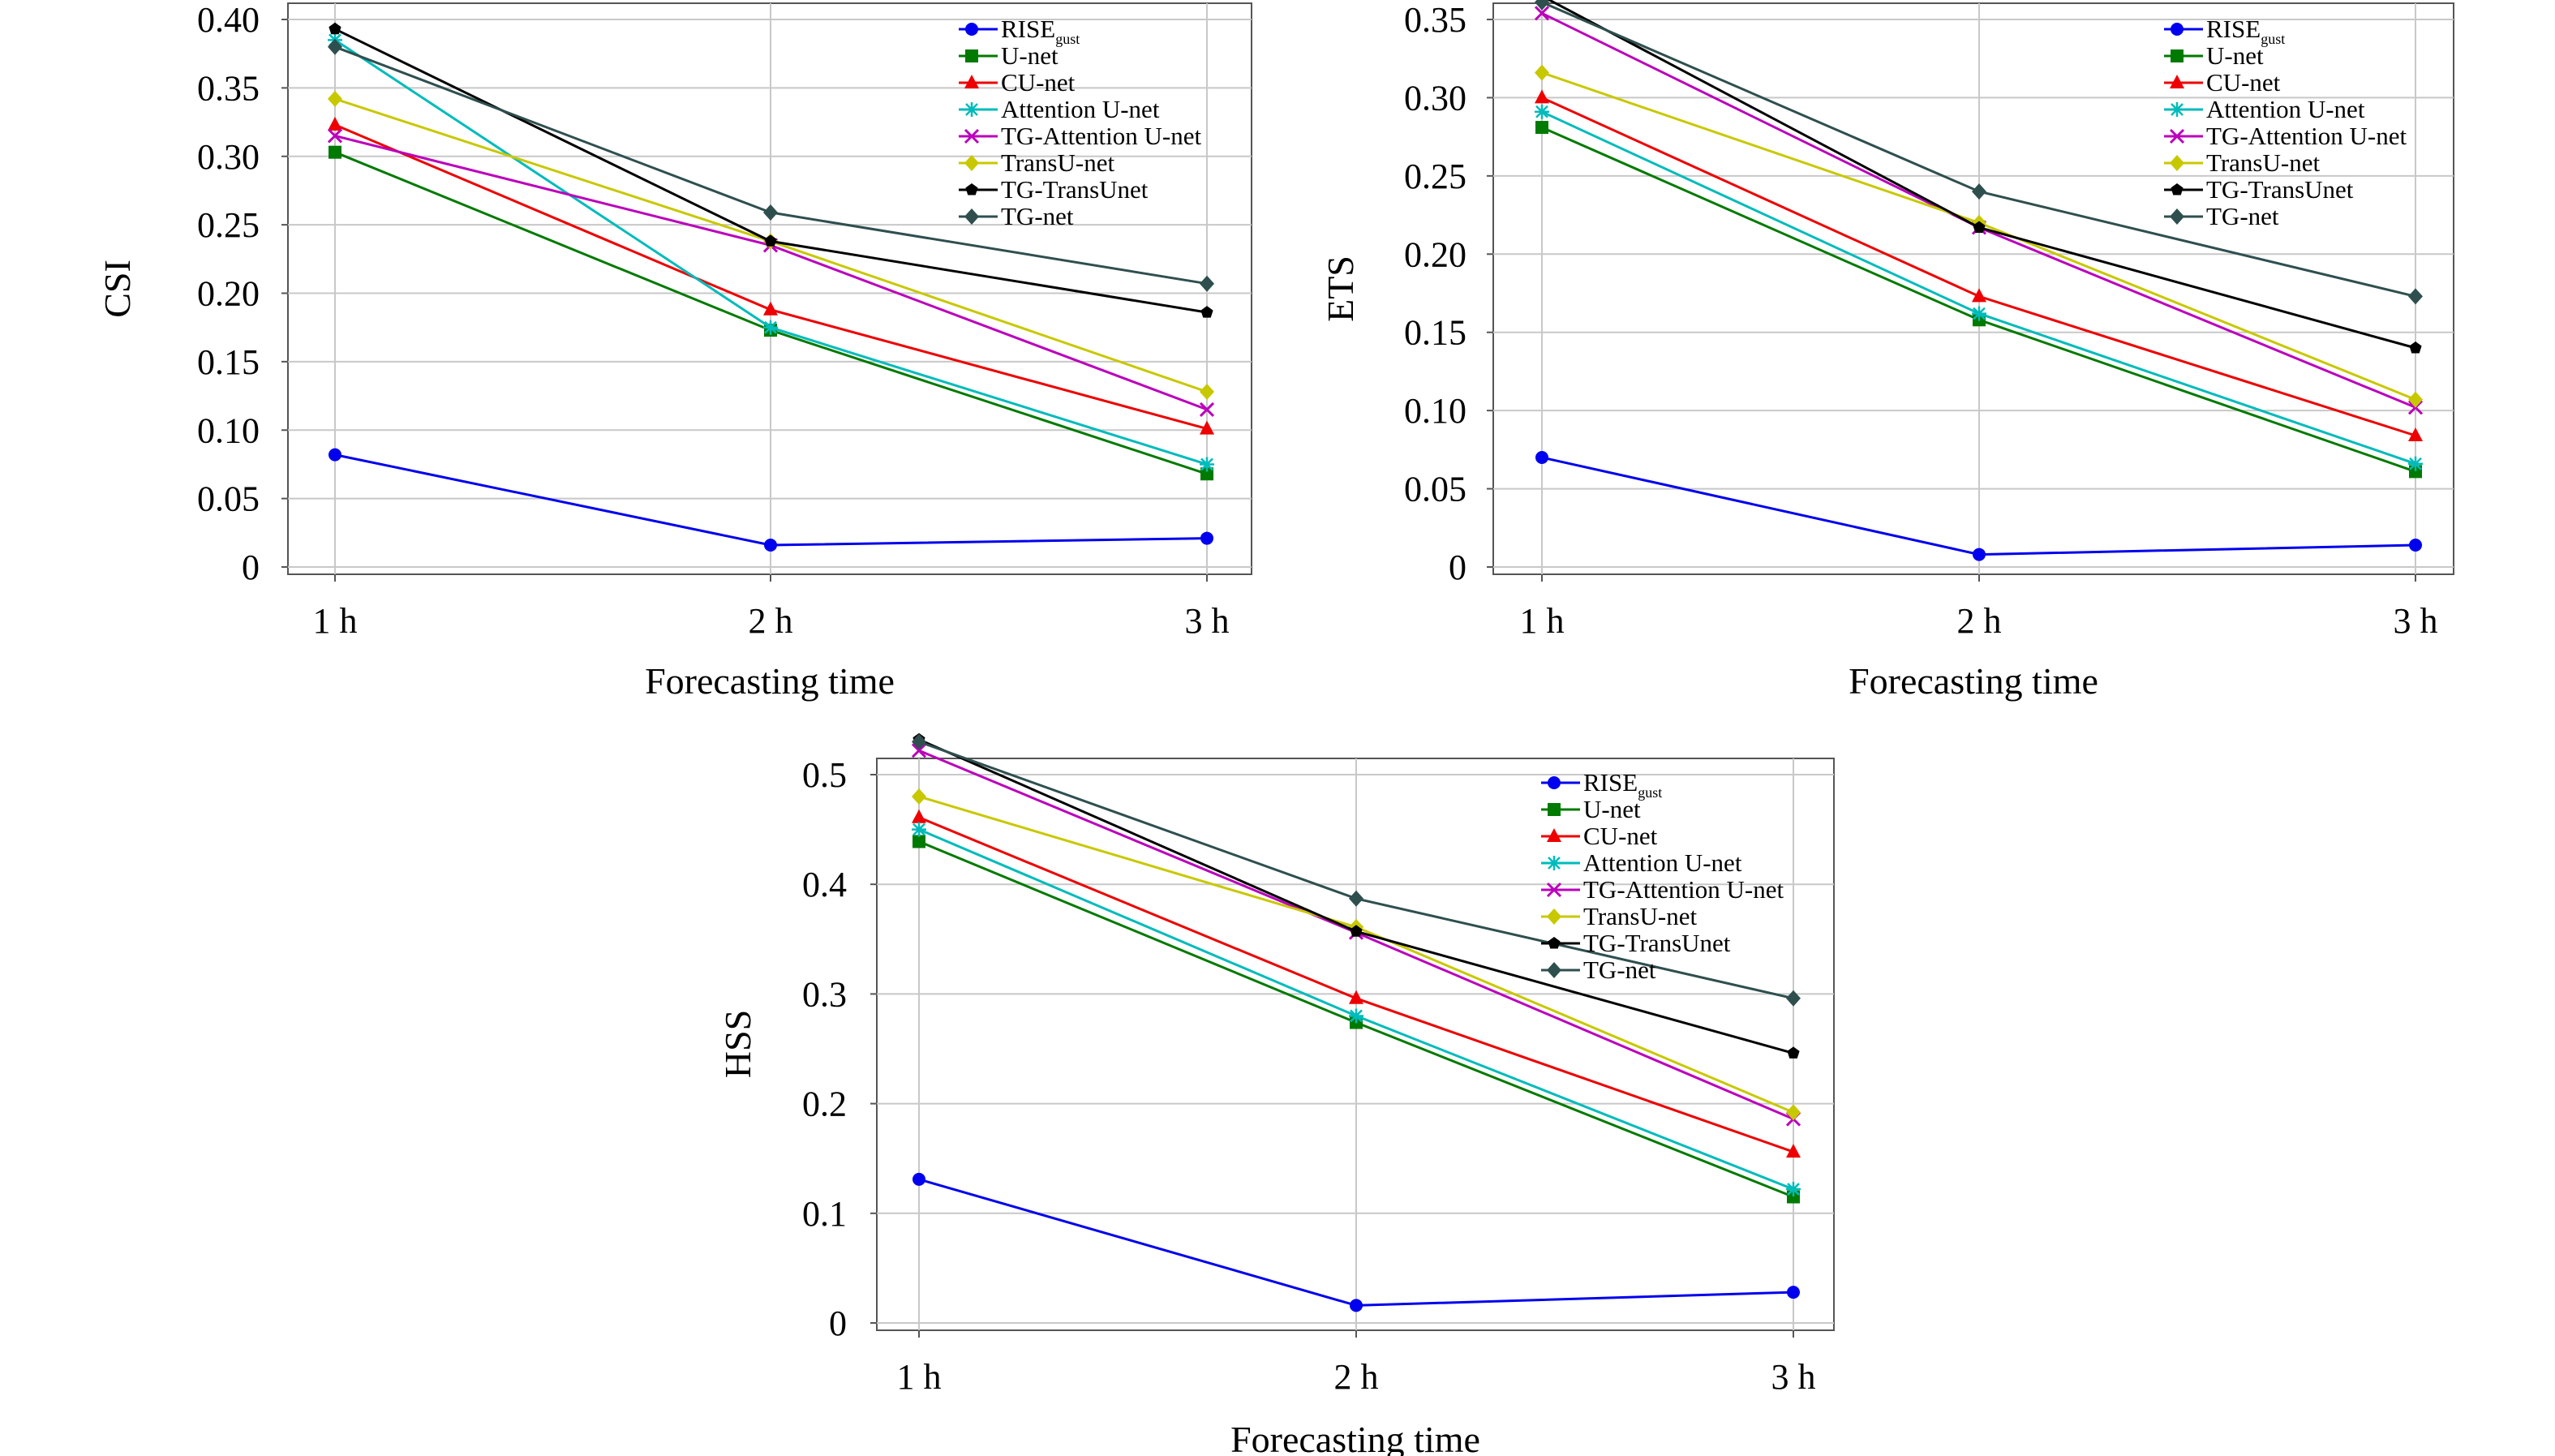 The image size is (2555, 1456). What do you see at coordinates (771, 500) in the screenshot?
I see `series-rise` at bounding box center [771, 500].